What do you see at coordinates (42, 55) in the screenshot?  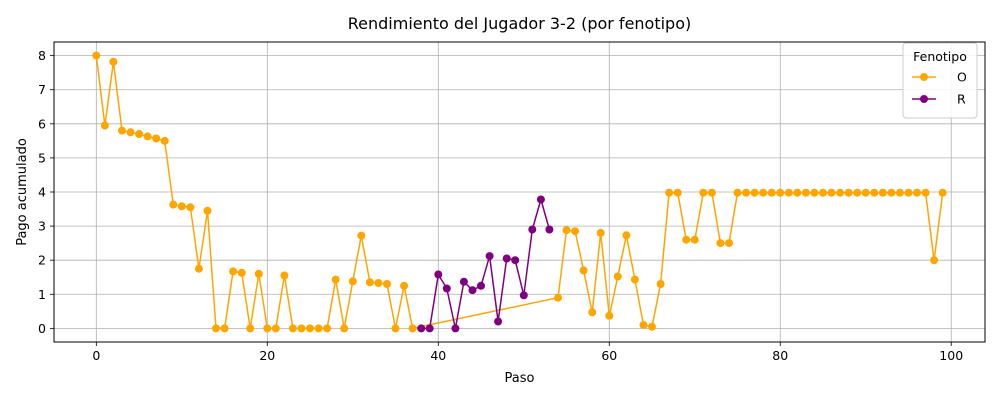 I see `y-tick-label: 8` at bounding box center [42, 55].